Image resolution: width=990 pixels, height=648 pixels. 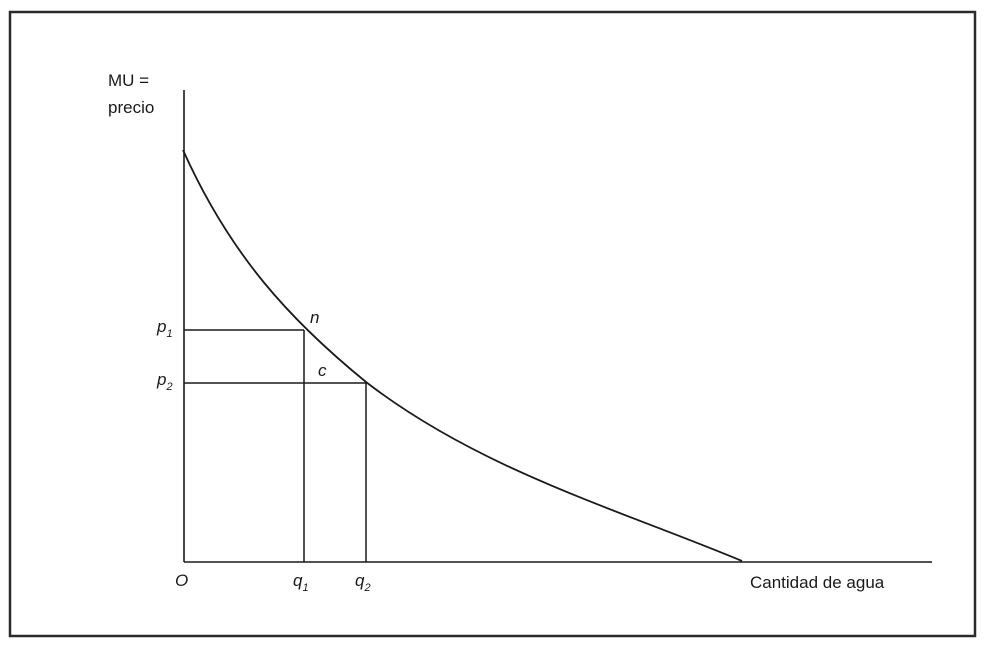 I want to click on q1-label-base: q, so click(x=298, y=580).